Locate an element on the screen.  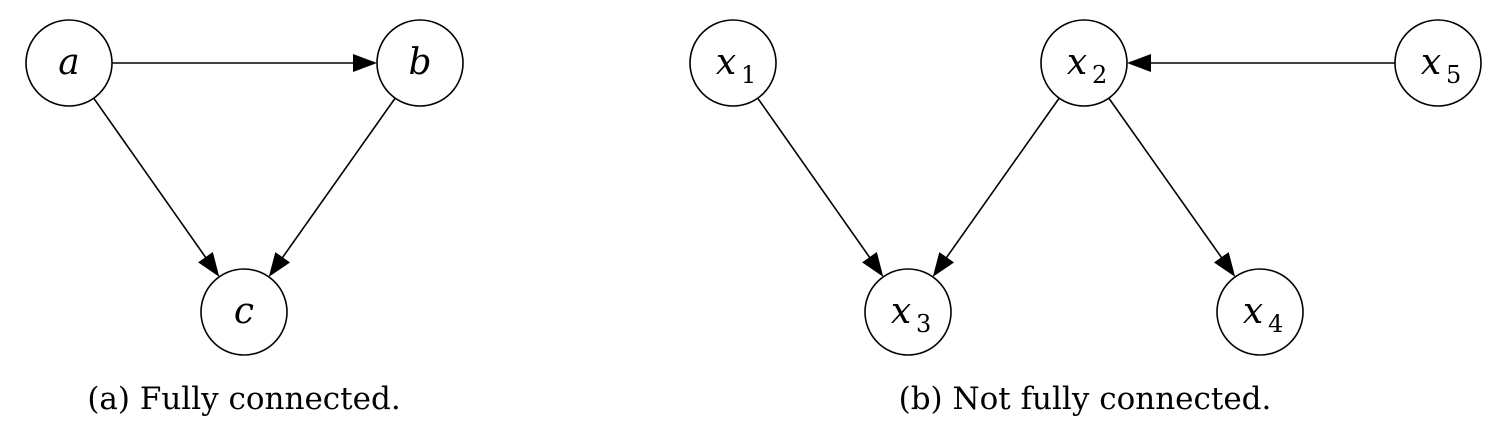
edge-x1-x3 is located at coordinates (820, 187).